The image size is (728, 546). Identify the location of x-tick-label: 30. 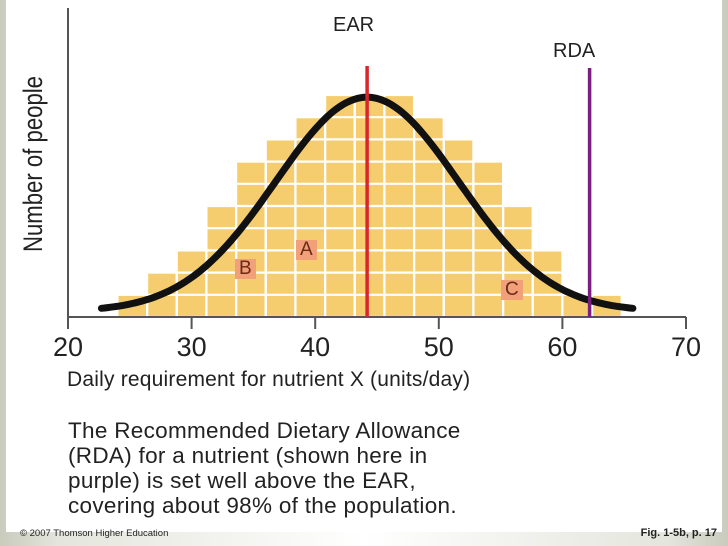
(191, 347).